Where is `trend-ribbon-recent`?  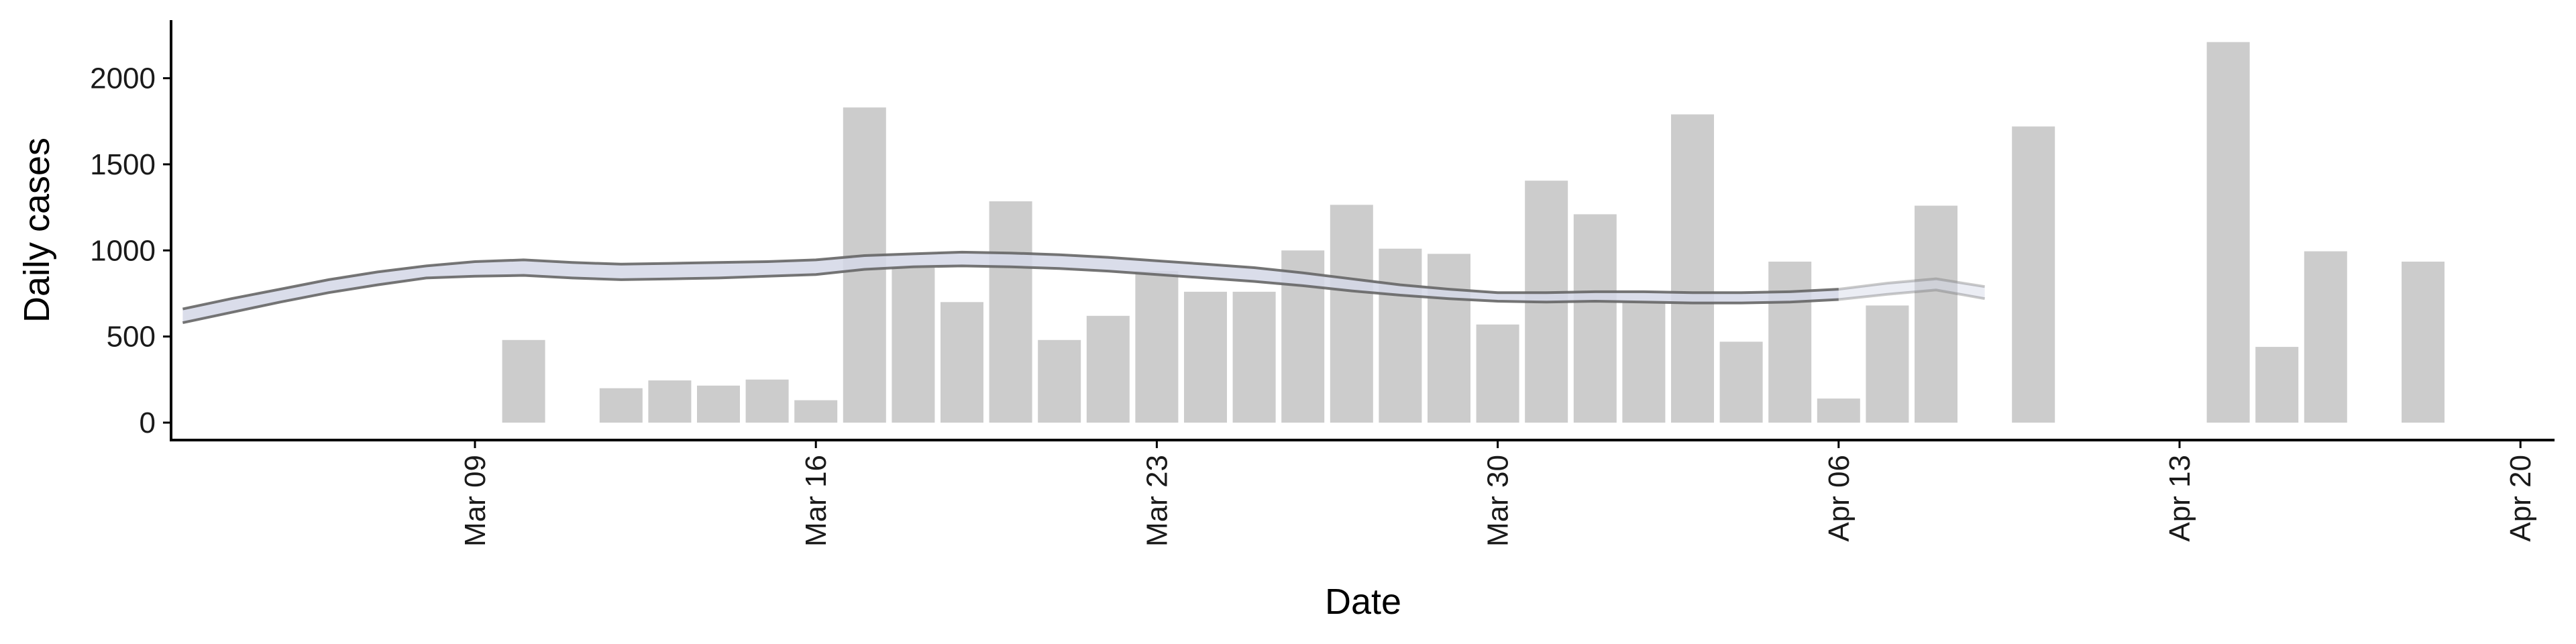
trend-ribbon-recent is located at coordinates (1911, 289).